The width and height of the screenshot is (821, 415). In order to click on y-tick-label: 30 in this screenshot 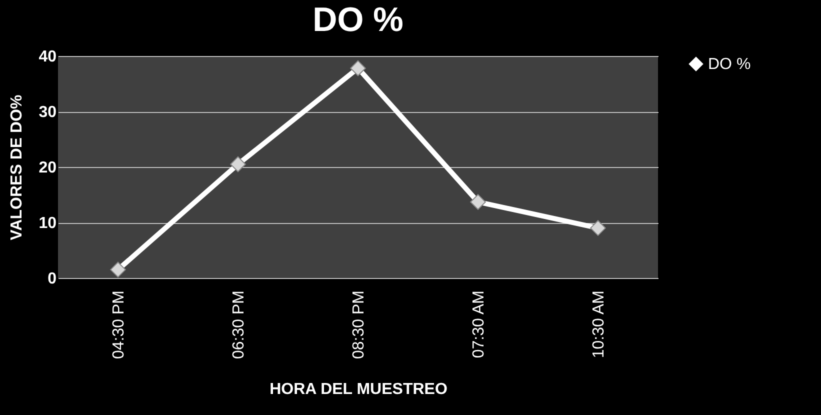, I will do `click(47, 112)`.